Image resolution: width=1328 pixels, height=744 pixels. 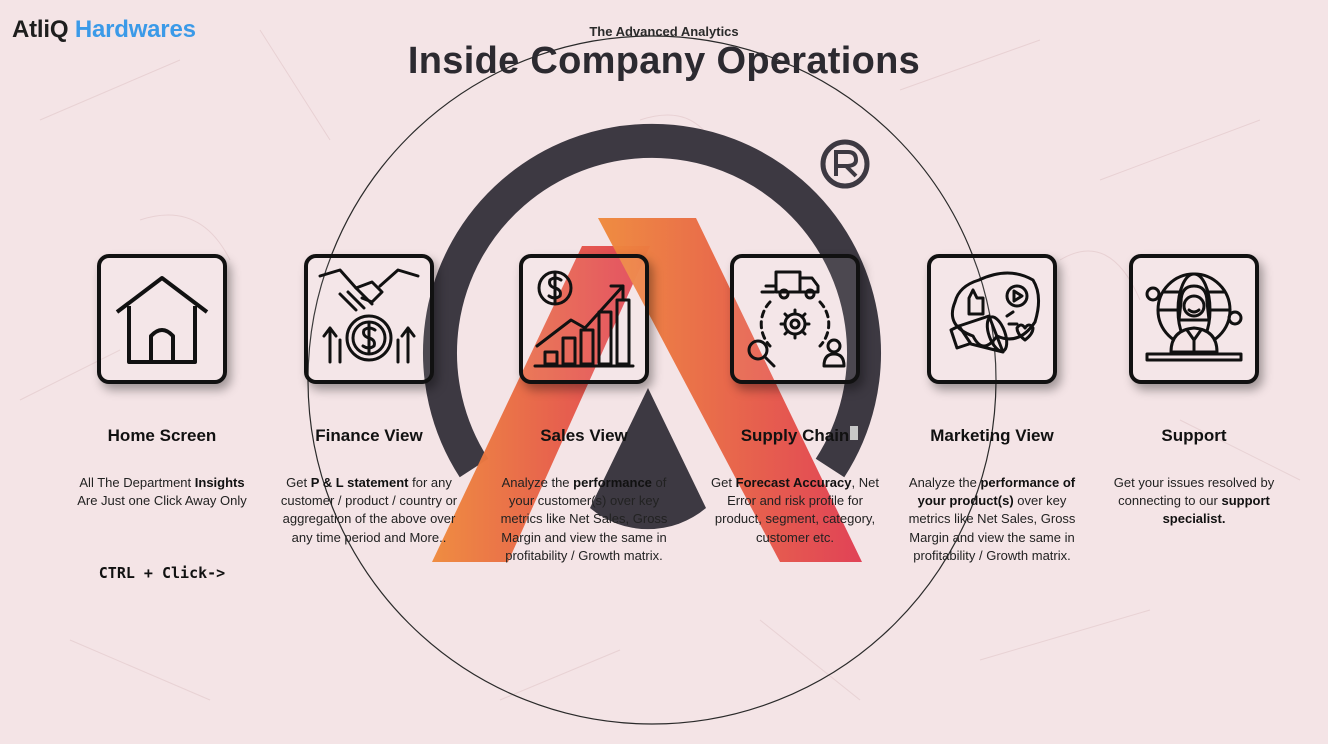 I want to click on support-agent-icon, so click(x=1194, y=317).